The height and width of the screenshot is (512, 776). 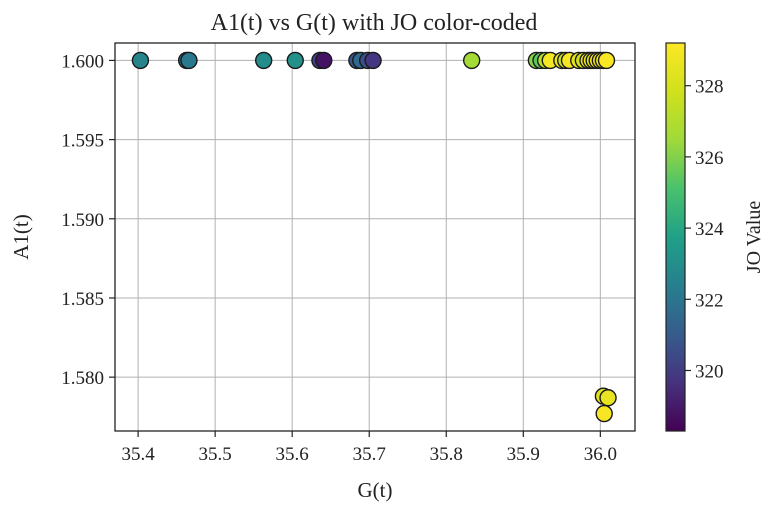 What do you see at coordinates (82, 220) in the screenshot?
I see `y-tick-label: 1.590` at bounding box center [82, 220].